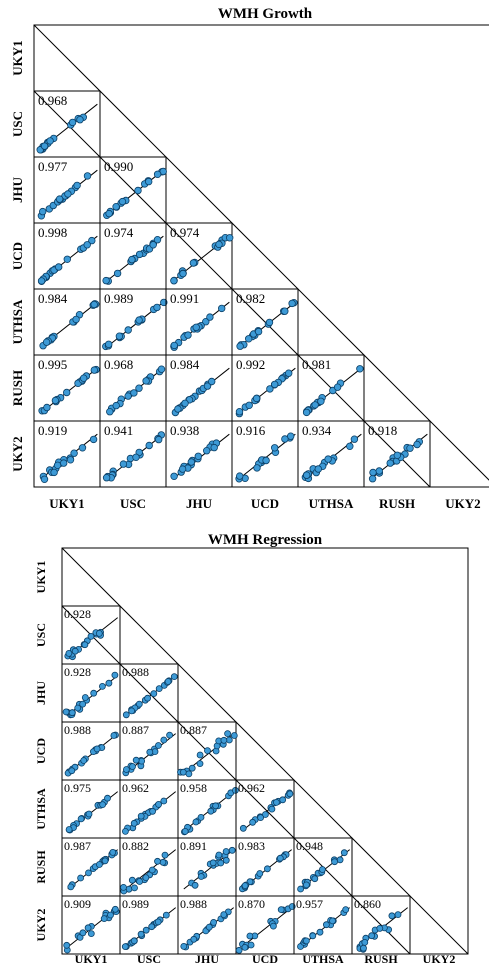 The width and height of the screenshot is (489, 969). I want to click on correlation-label: 0.948, so click(309, 846).